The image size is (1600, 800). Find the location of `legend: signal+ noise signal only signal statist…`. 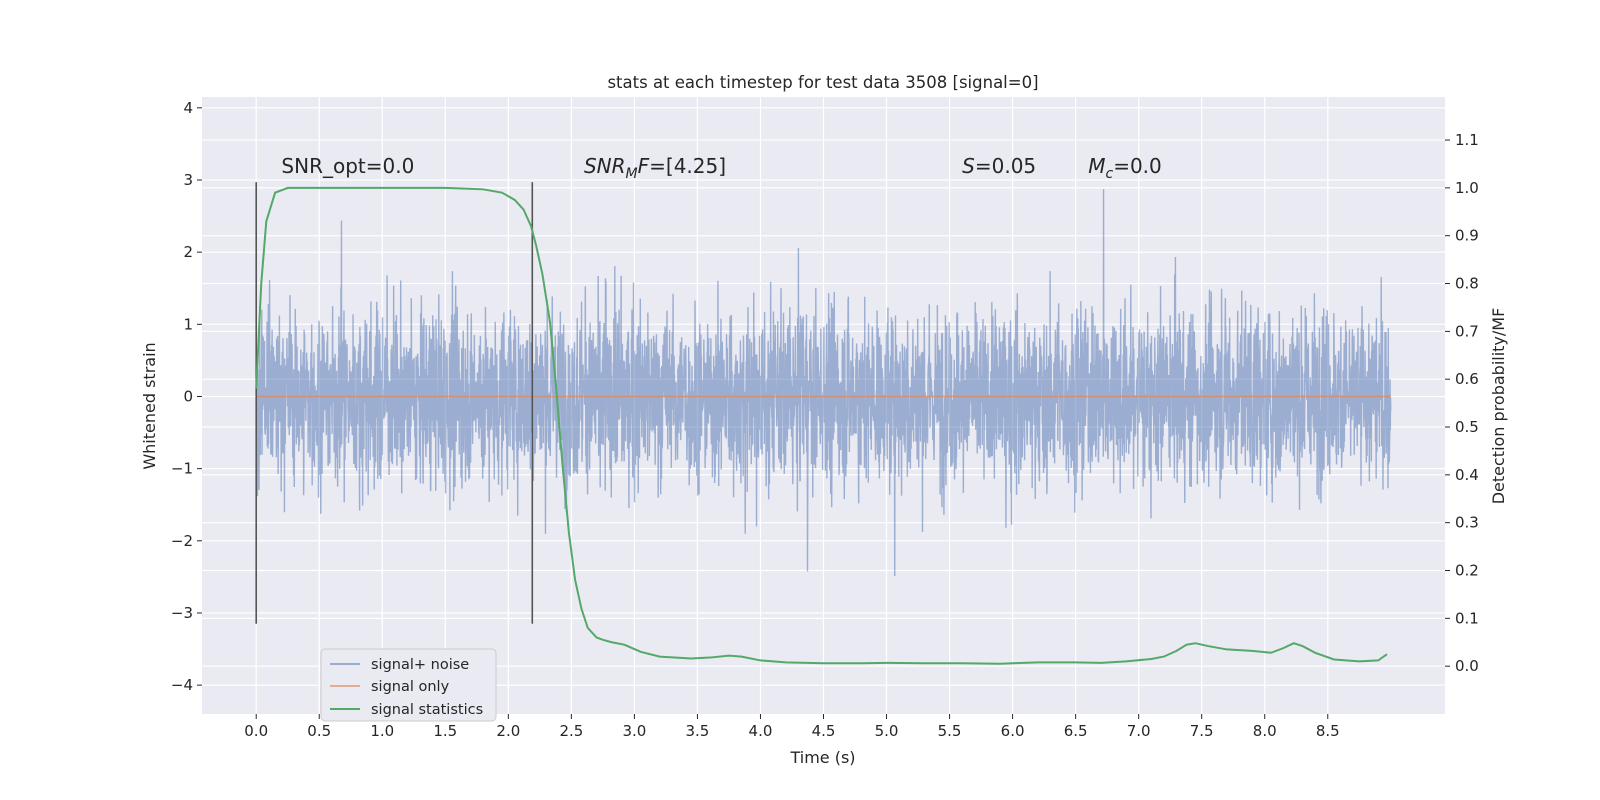

legend: signal+ noise signal only signal statist… is located at coordinates (408, 685).